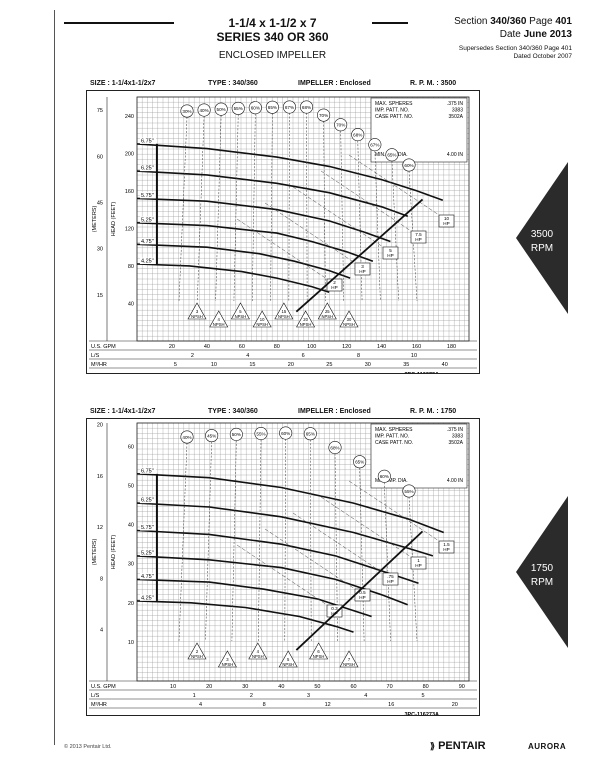 The width and height of the screenshot is (594, 771). Describe the element at coordinates (542, 234) in the screenshot. I see `rpm-tab-3500-top: 3500` at that location.